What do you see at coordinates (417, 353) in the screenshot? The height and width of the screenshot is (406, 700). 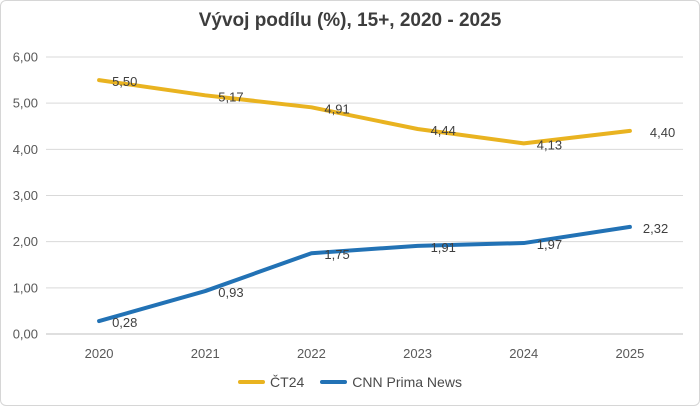 I see `x-tick-label: 2023` at bounding box center [417, 353].